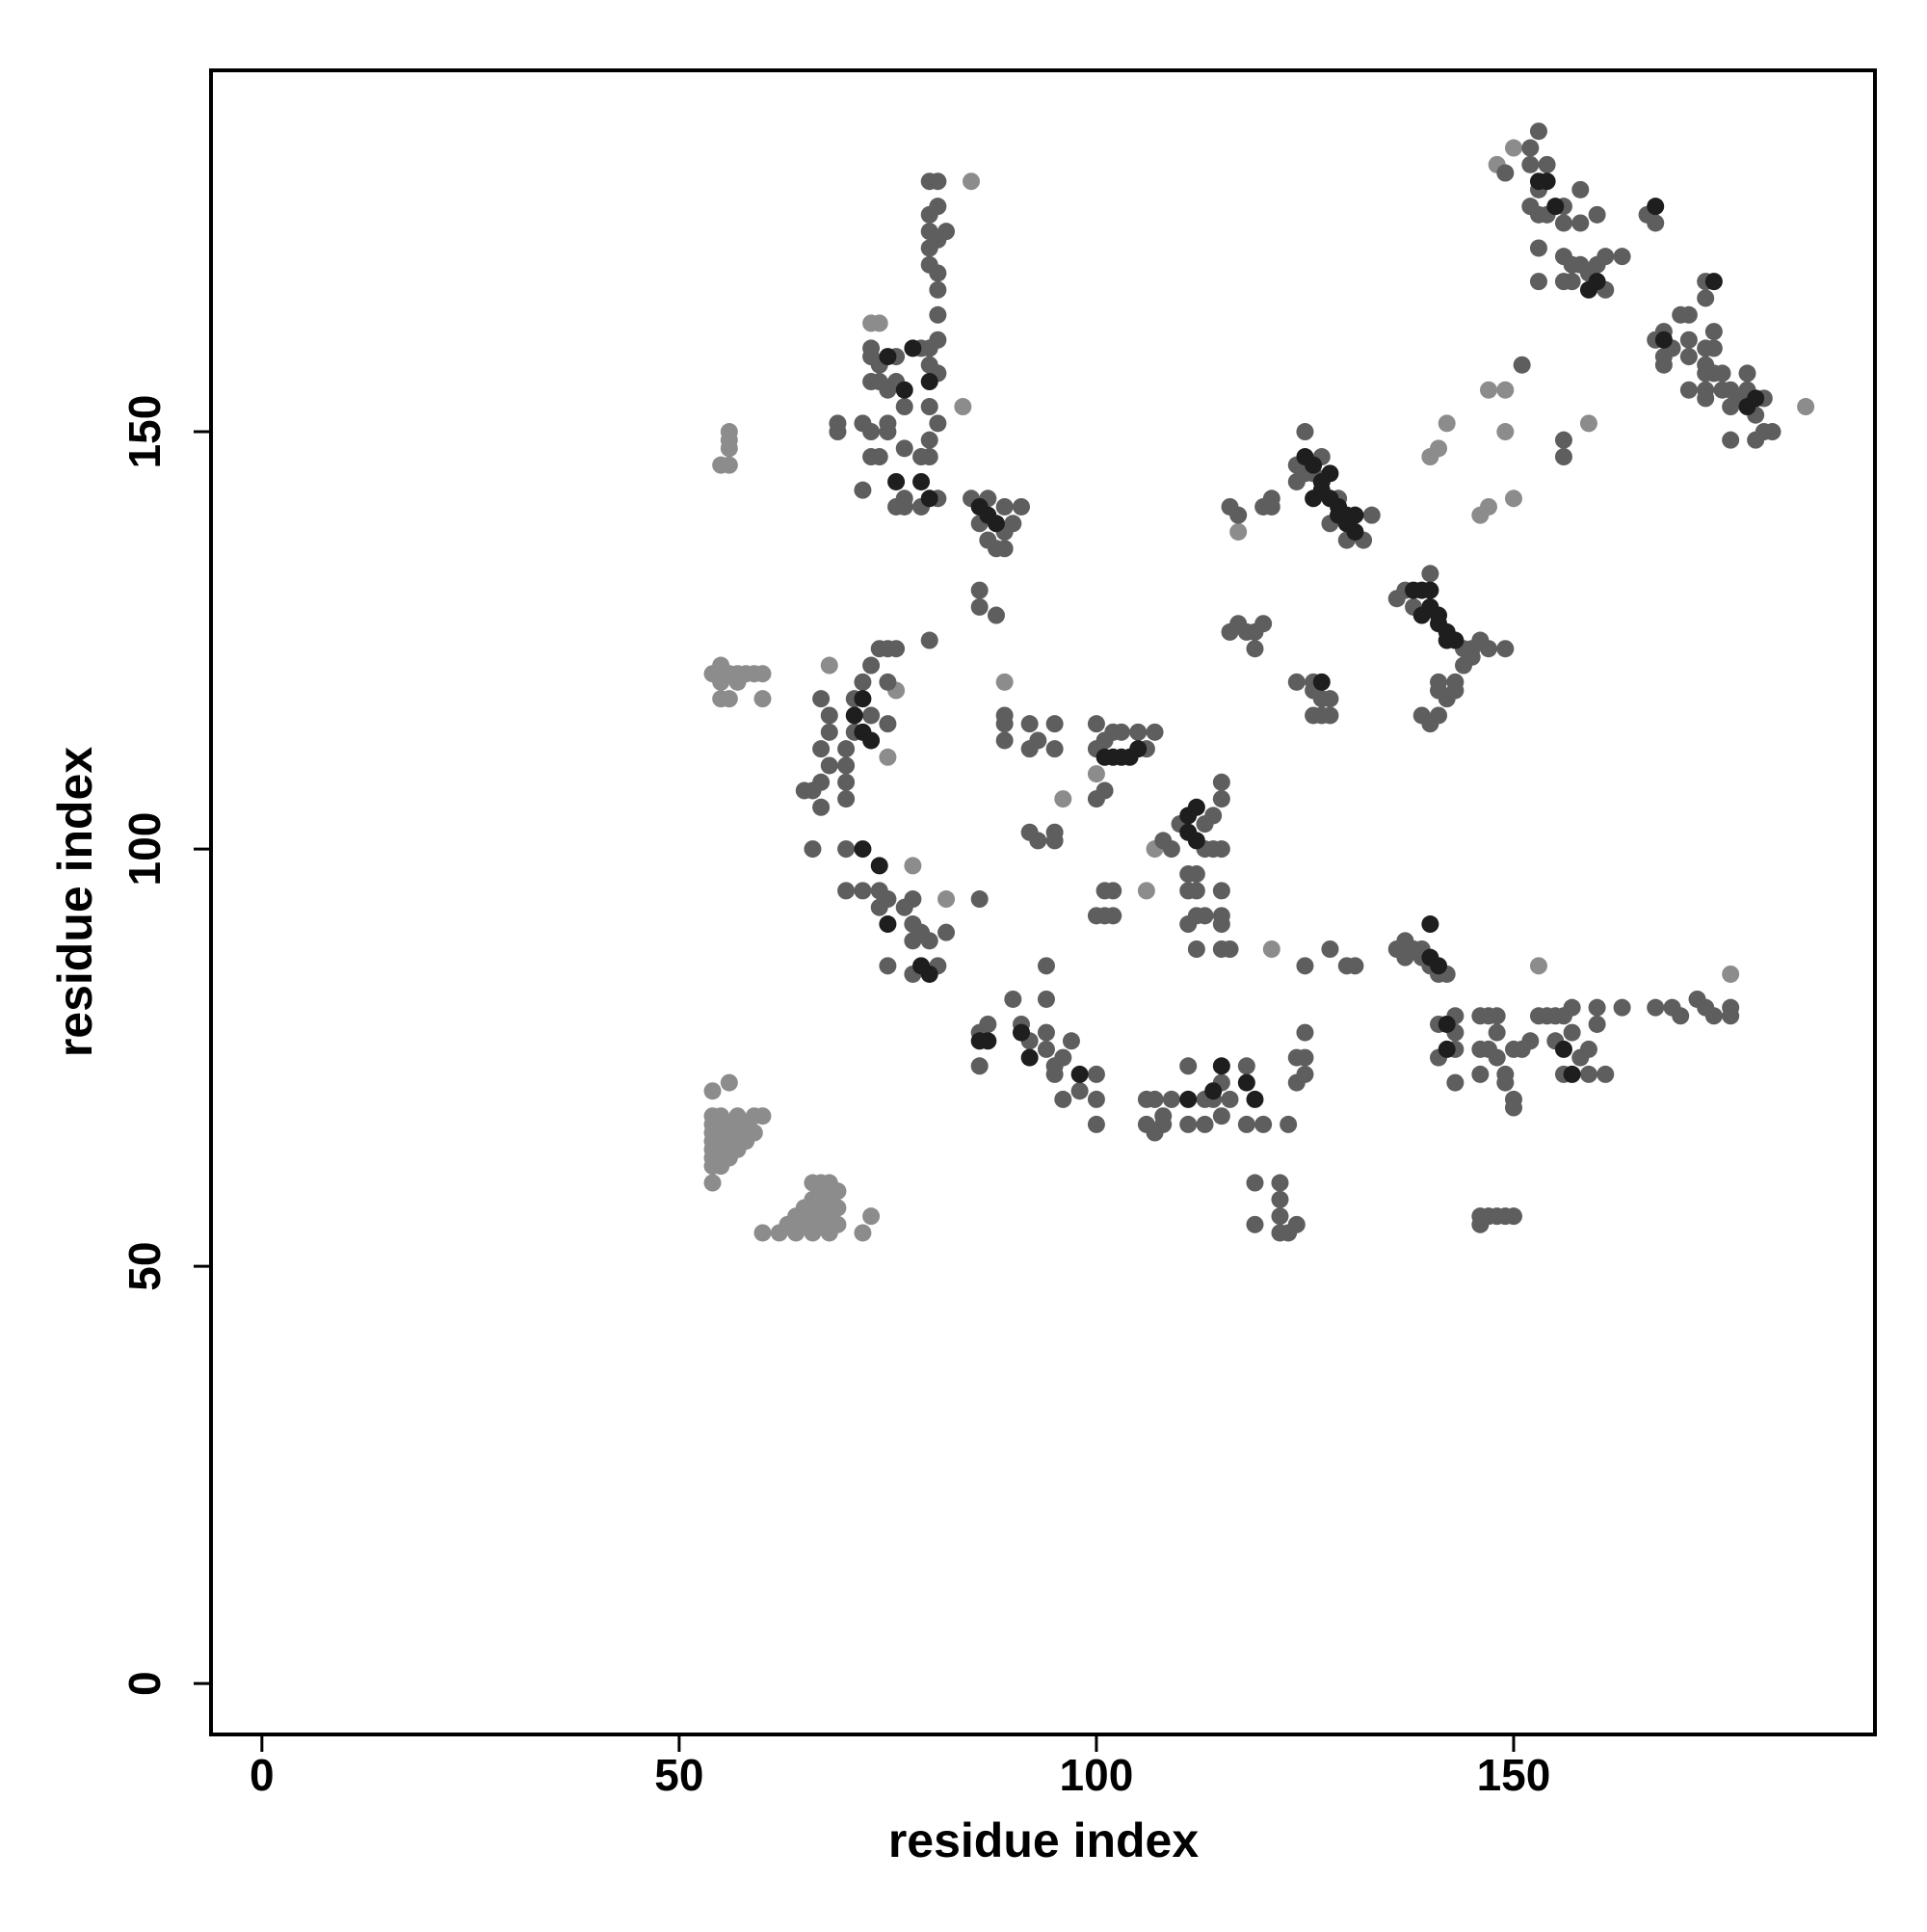 The width and height of the screenshot is (1927, 1932). I want to click on x-tick-label: 100, so click(1097, 1775).